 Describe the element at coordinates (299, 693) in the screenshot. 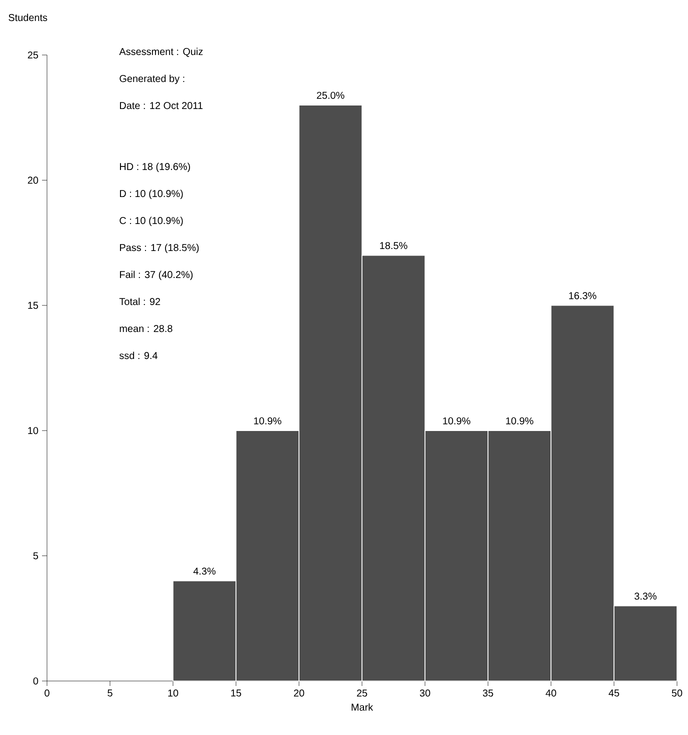

I see `x-tick-label: 20` at that location.